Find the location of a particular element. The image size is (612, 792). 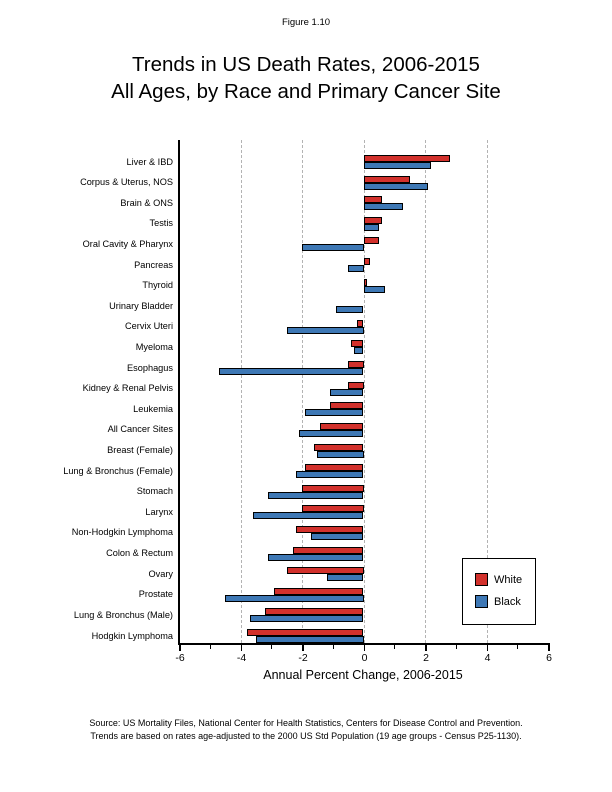

x-axis-line is located at coordinates (364, 644).